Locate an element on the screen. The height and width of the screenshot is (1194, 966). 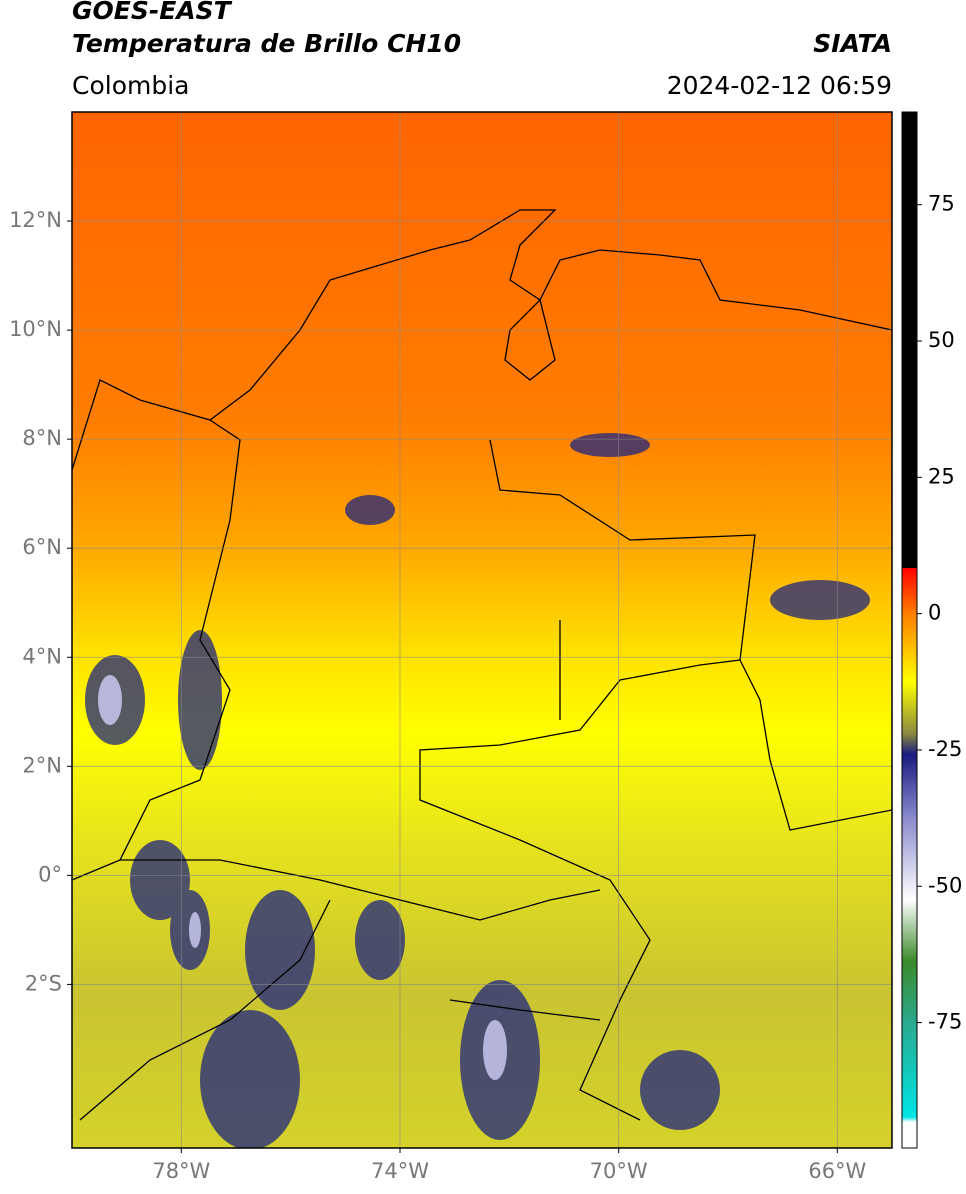
x-tick-label: 74°W is located at coordinates (400, 1171).